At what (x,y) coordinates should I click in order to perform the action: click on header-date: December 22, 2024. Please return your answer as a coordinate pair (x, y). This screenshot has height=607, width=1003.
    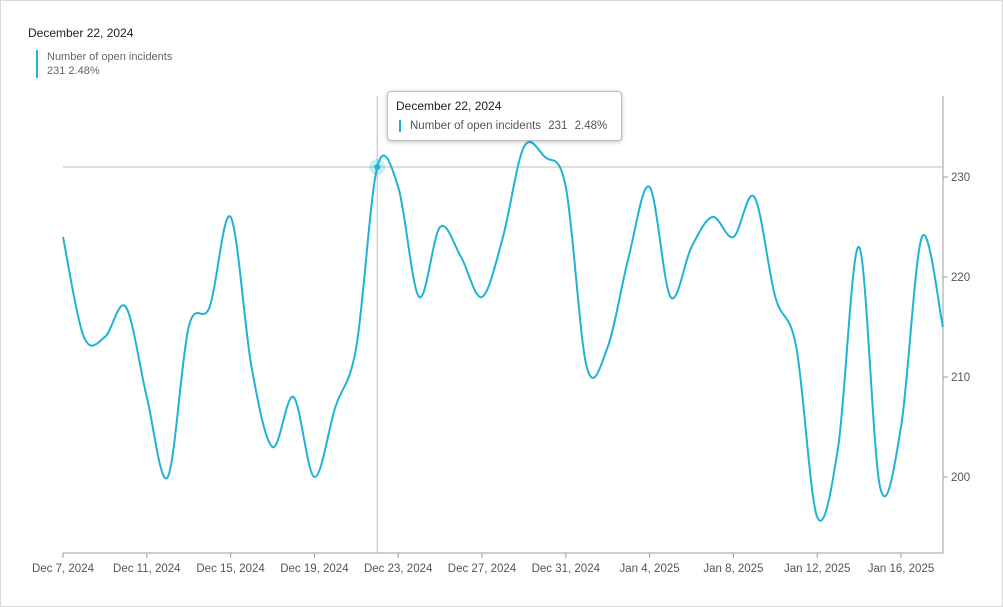
    Looking at the image, I should click on (81, 33).